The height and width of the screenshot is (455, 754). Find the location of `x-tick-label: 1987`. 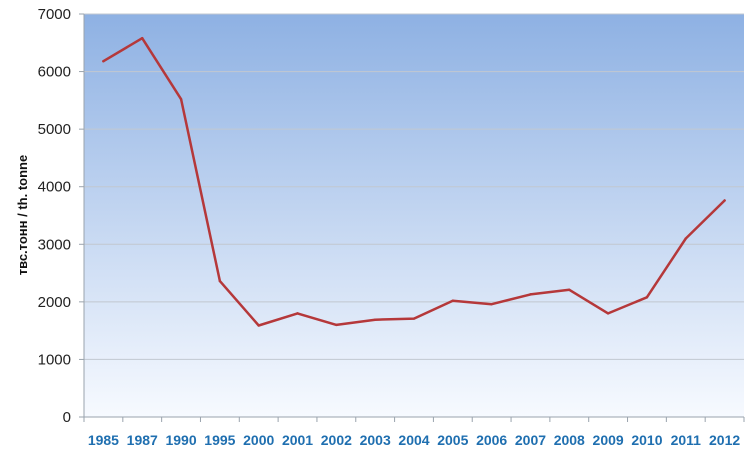

x-tick-label: 1987 is located at coordinates (142, 440).